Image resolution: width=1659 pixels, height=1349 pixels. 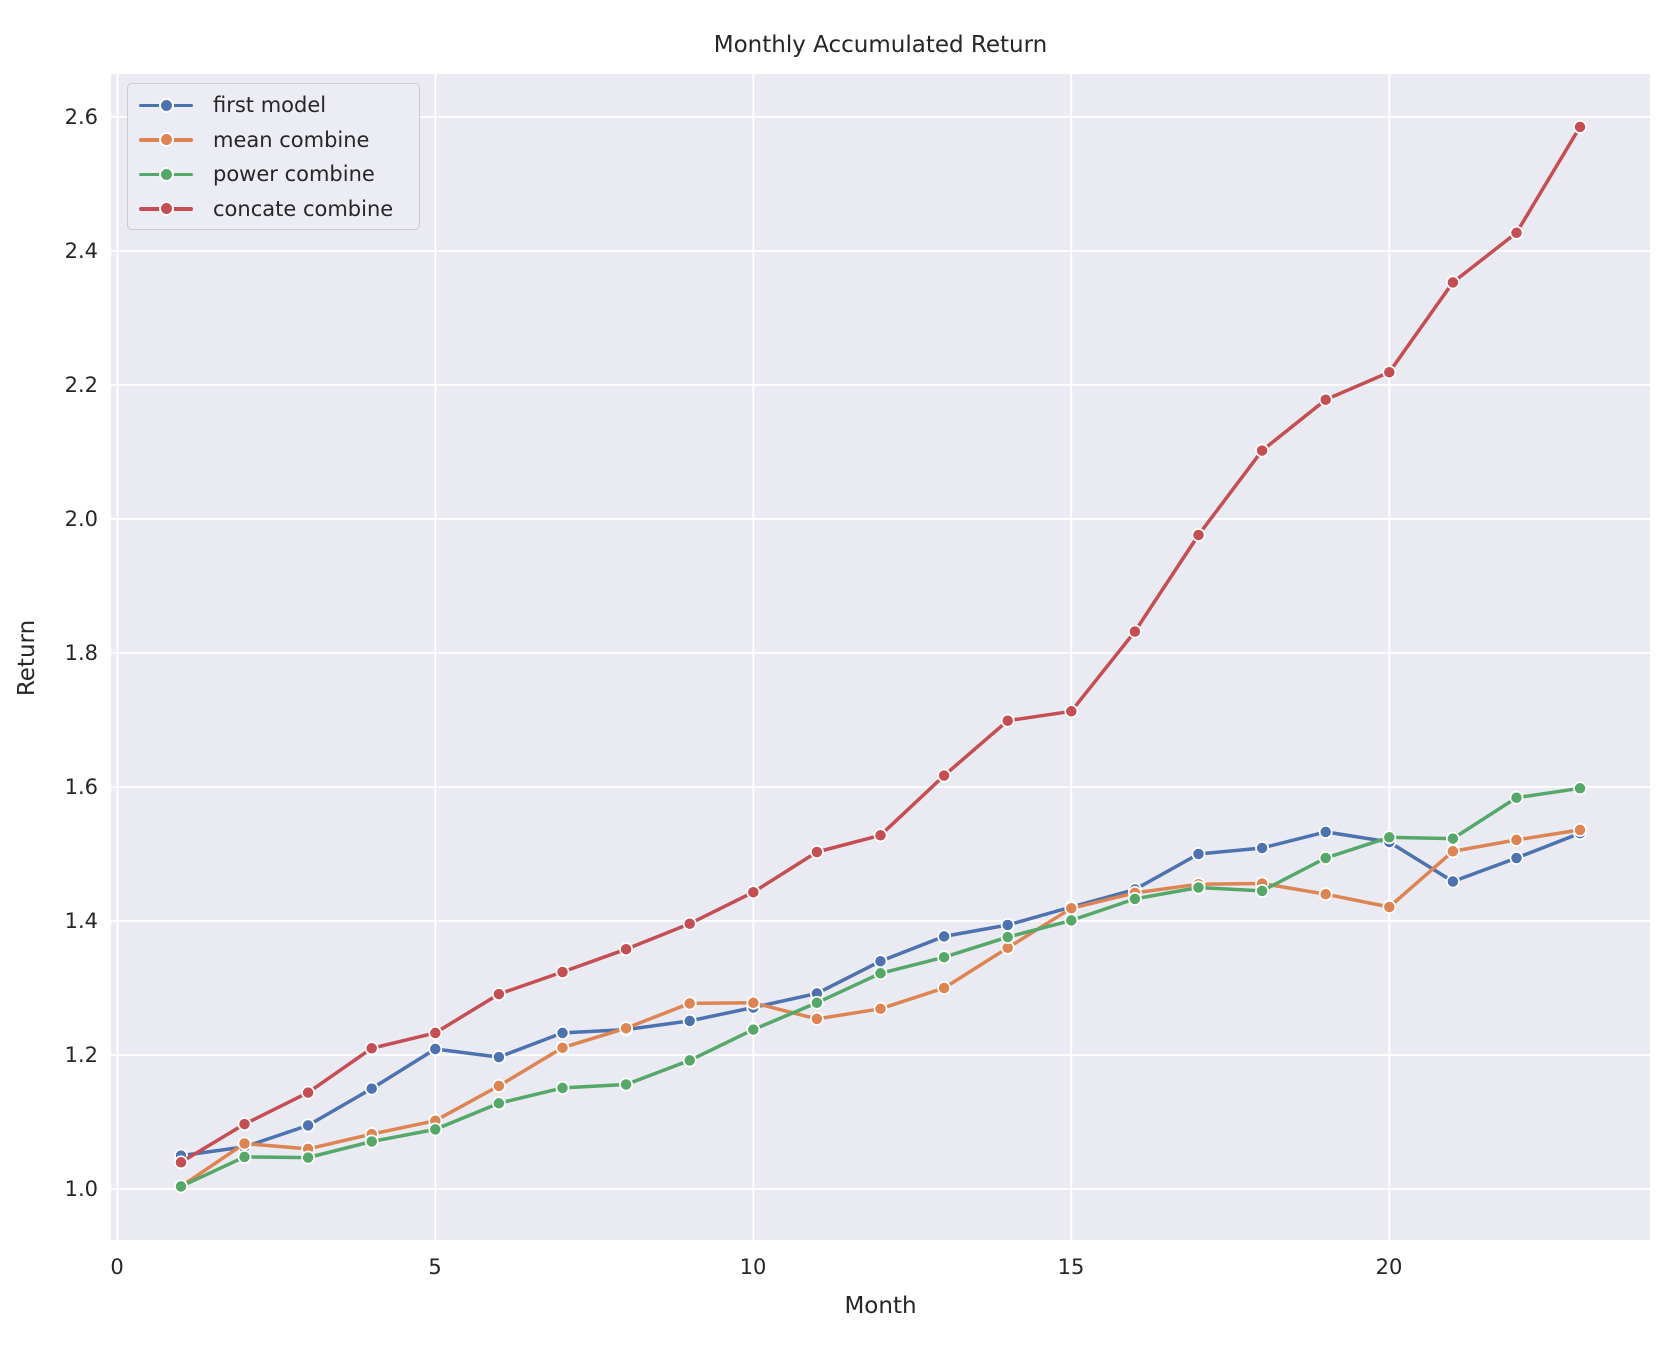 I want to click on legend-label: mean combine, so click(x=291, y=139).